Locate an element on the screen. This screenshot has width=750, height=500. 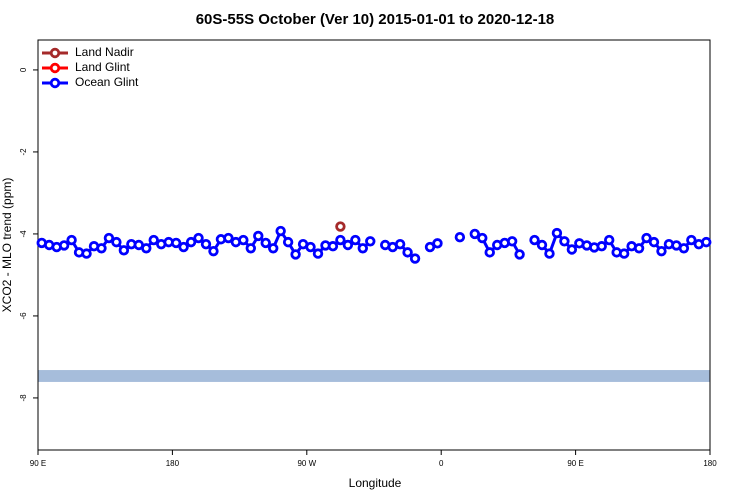
y-tick-label: -4 is located at coordinates (23, 234).